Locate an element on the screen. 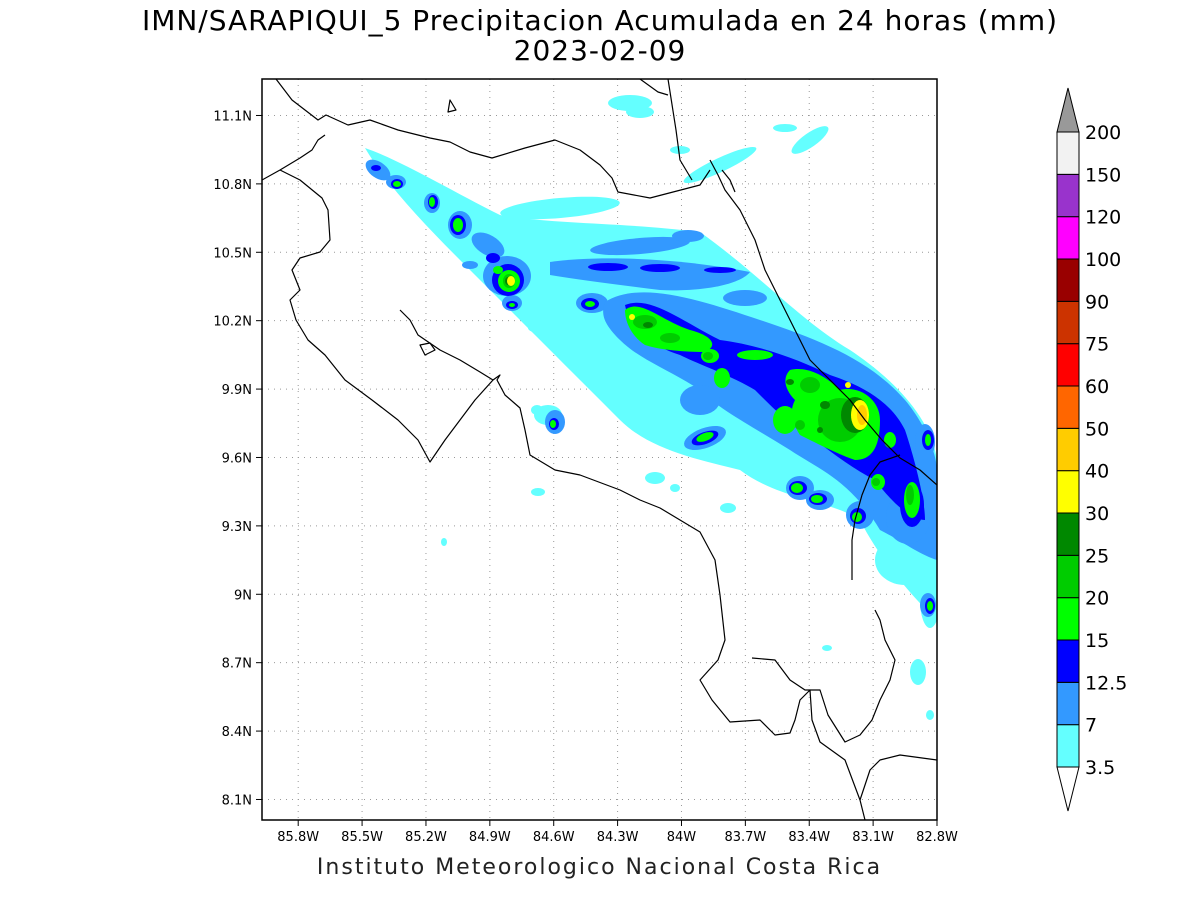  lat-tick-label: 10.5N is located at coordinates (232, 253).